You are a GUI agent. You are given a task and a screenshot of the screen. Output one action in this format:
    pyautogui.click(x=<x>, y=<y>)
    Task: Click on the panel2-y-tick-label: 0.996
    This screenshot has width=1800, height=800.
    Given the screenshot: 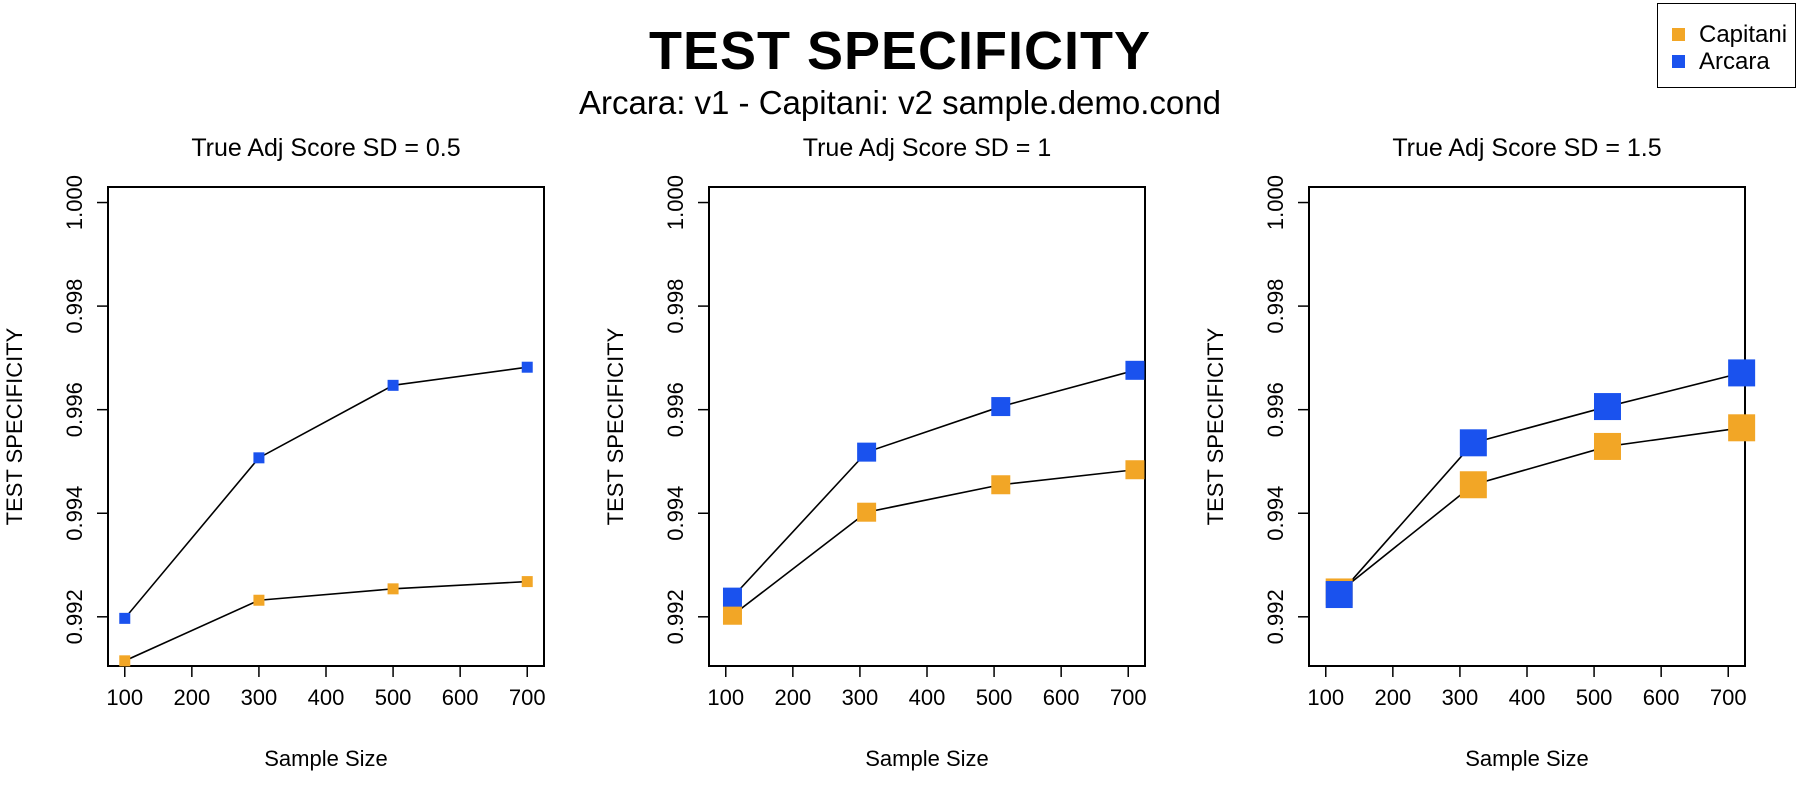 What is the action you would take?
    pyautogui.click(x=675, y=409)
    